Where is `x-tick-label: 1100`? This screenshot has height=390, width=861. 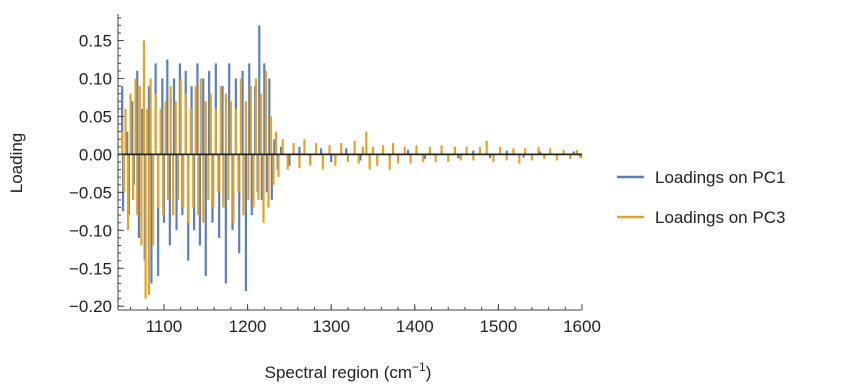 x-tick-label: 1100 is located at coordinates (164, 326).